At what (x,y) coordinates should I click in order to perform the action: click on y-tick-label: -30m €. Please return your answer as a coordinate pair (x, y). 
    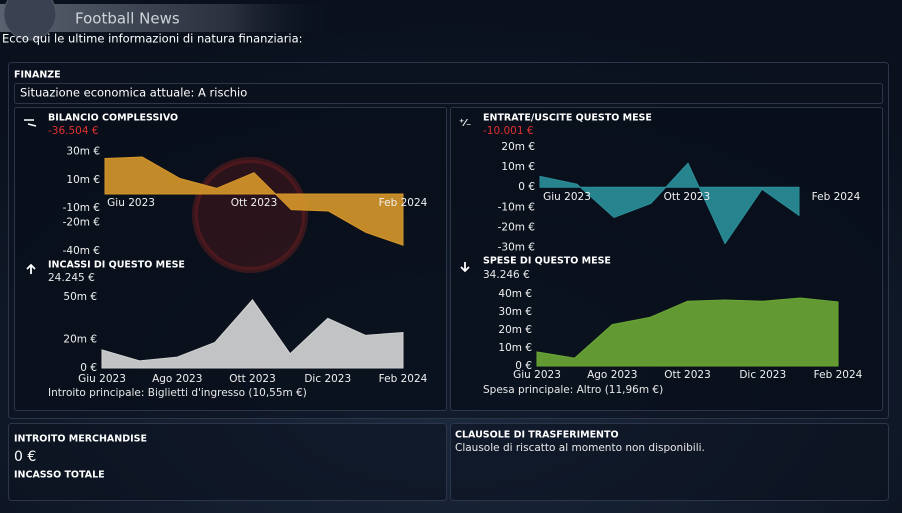
    Looking at the image, I should click on (516, 248).